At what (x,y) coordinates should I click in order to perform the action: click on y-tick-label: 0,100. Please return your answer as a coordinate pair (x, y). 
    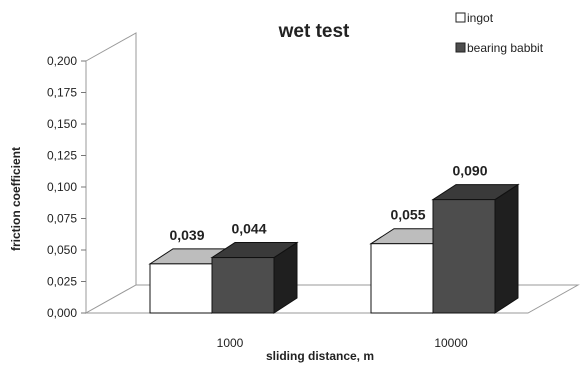
    Looking at the image, I should click on (62, 187).